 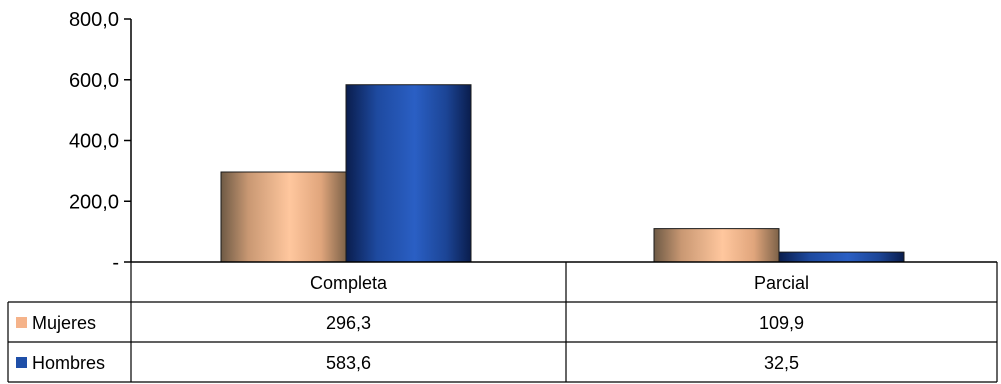 What do you see at coordinates (94, 142) in the screenshot?
I see `y-tick-label: 400,0` at bounding box center [94, 142].